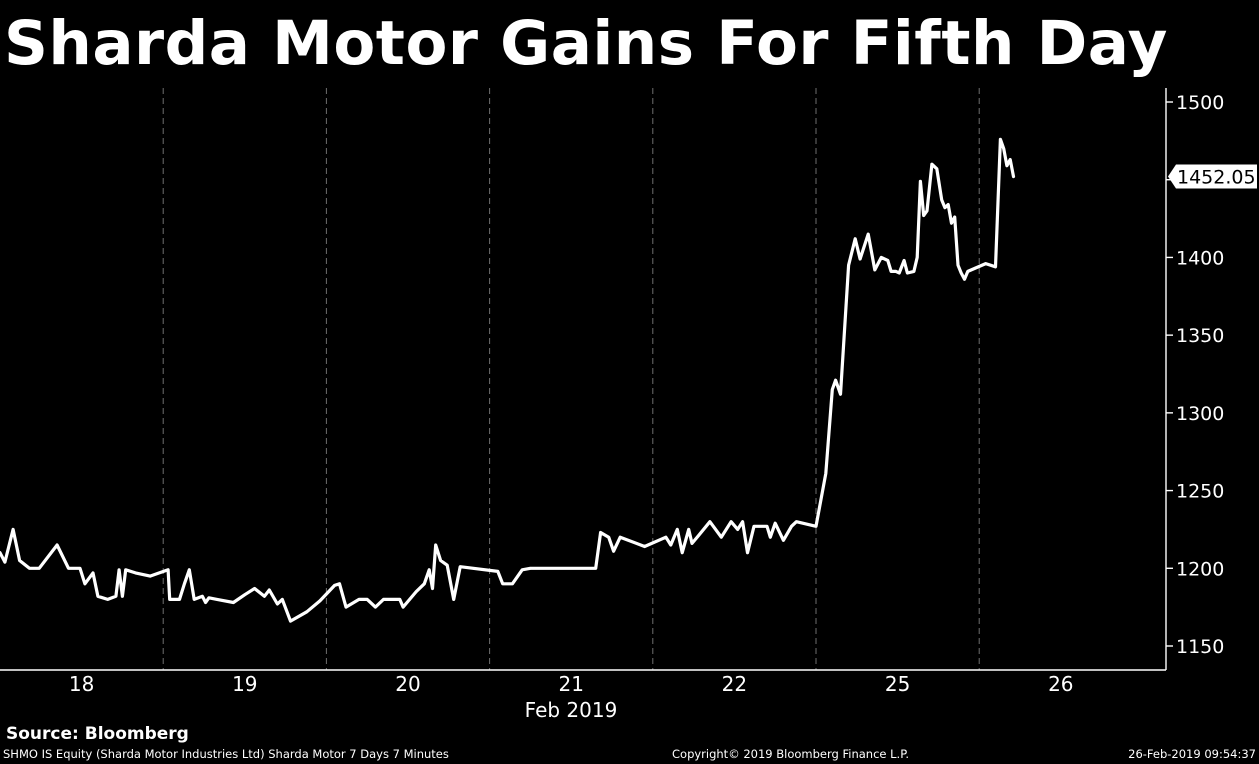  What do you see at coordinates (1200, 492) in the screenshot?
I see `y-tick-label-1250: 1250` at bounding box center [1200, 492].